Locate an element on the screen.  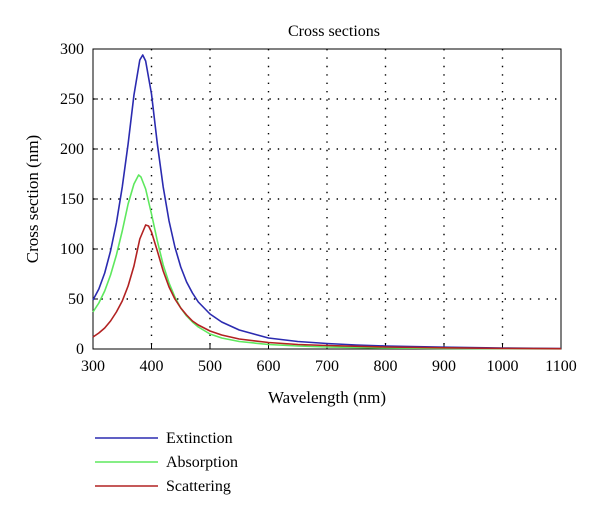
x-tick-label: 400 is located at coordinates (152, 366).